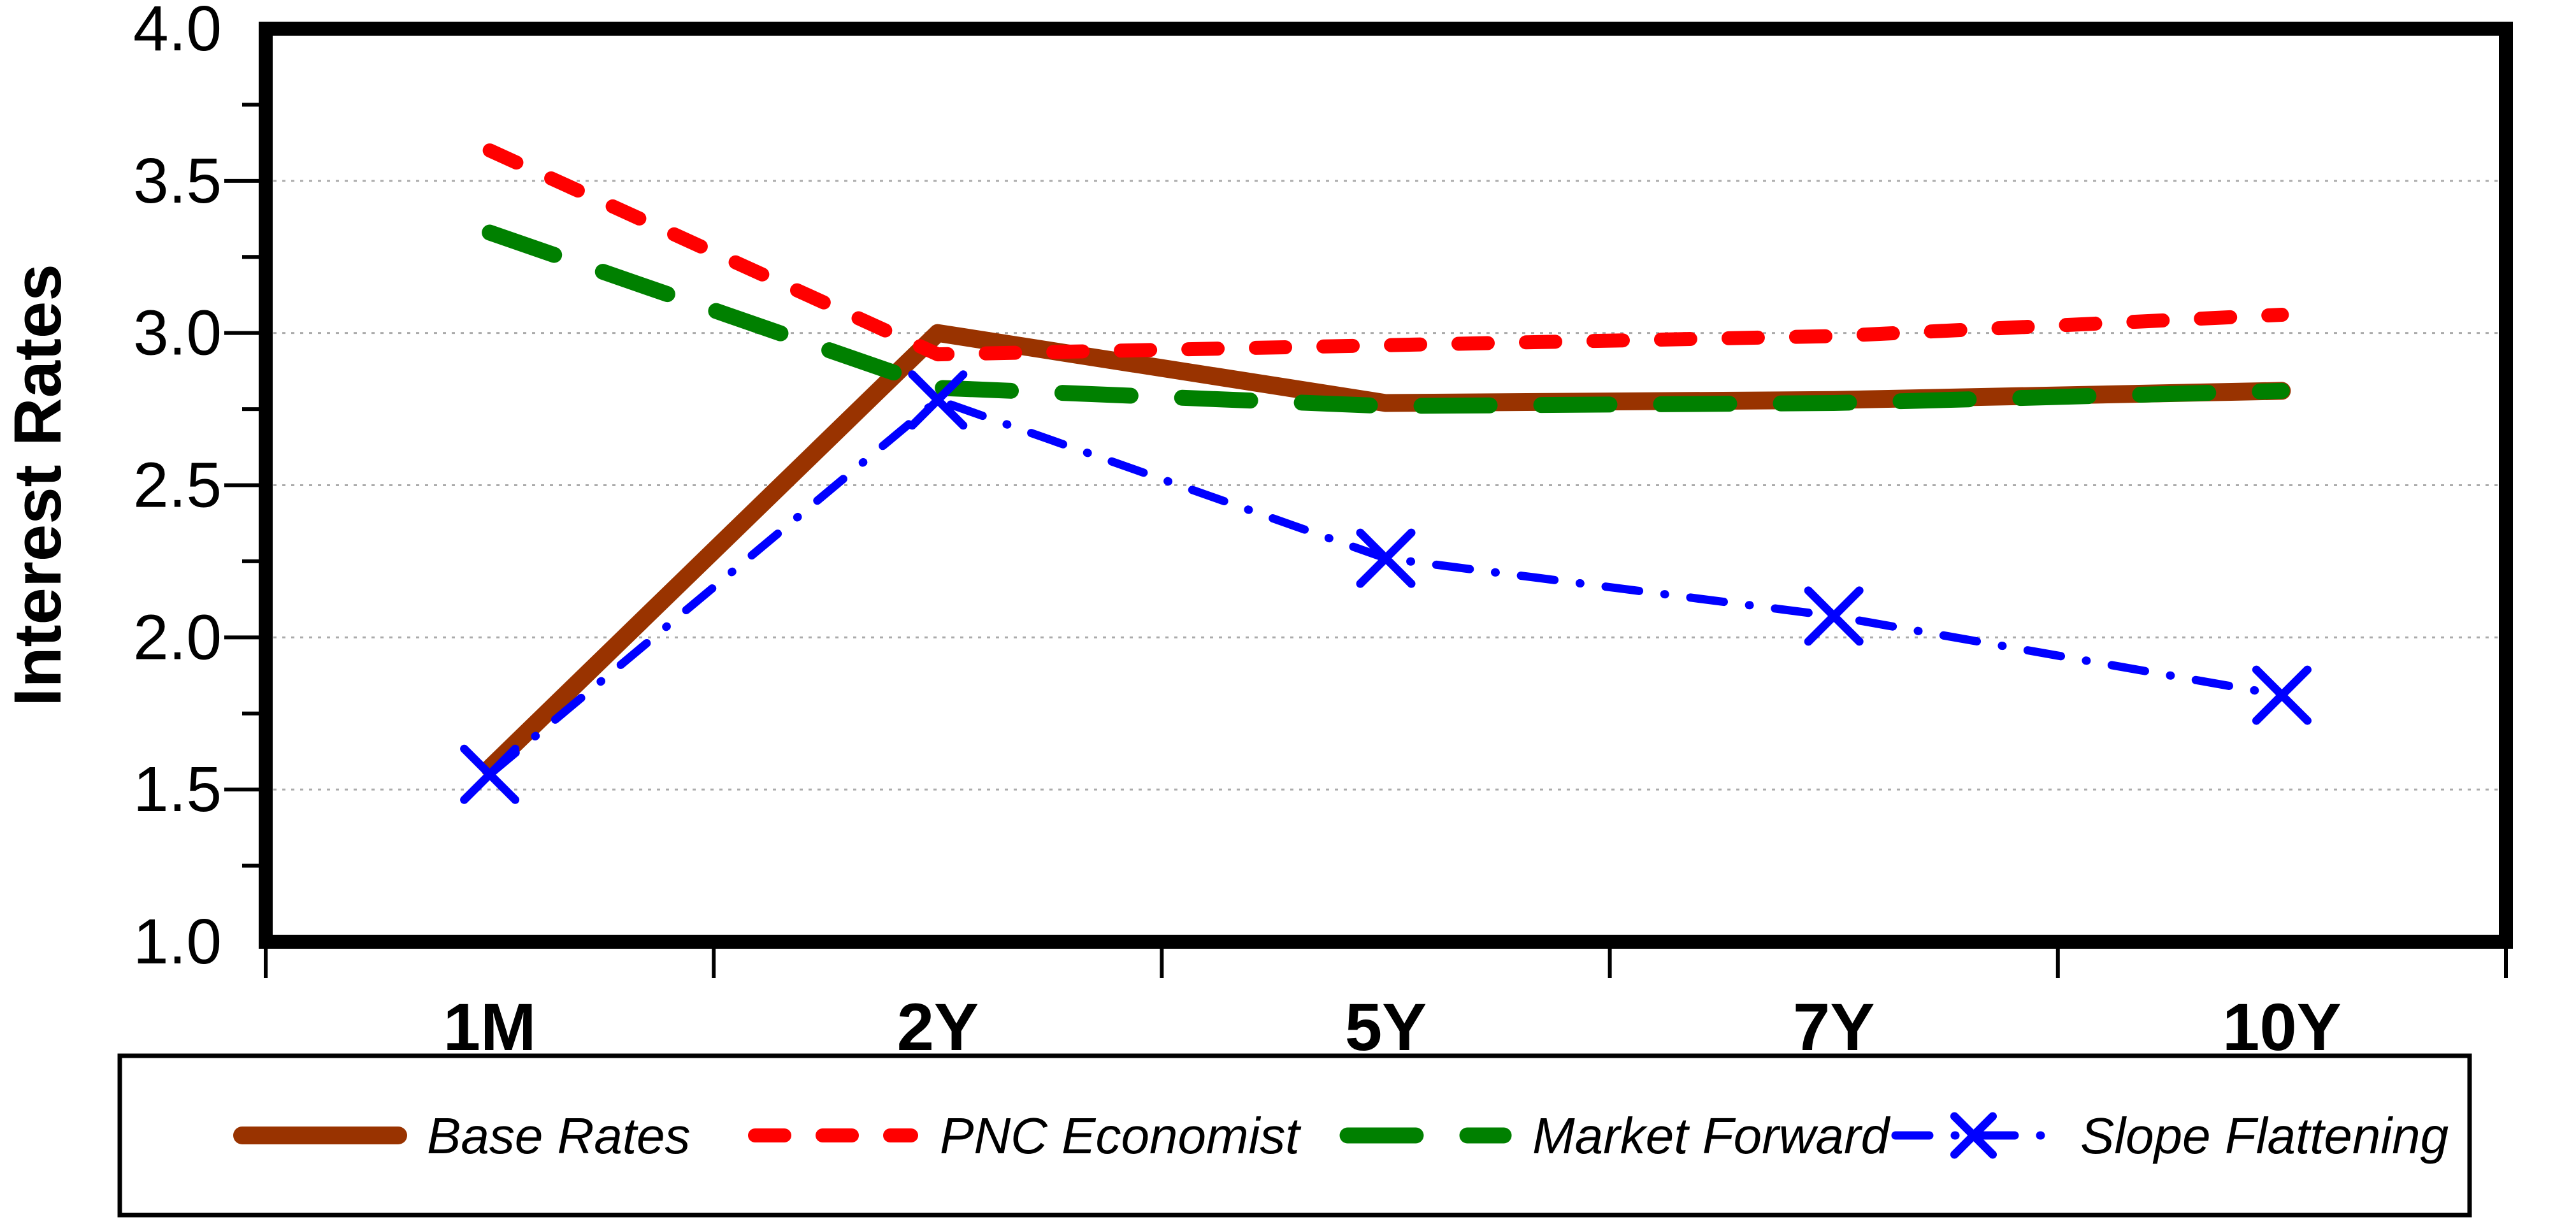 This screenshot has height=1224, width=2576. Describe the element at coordinates (1711, 1135) in the screenshot. I see `legend-label: Market Forward` at that location.